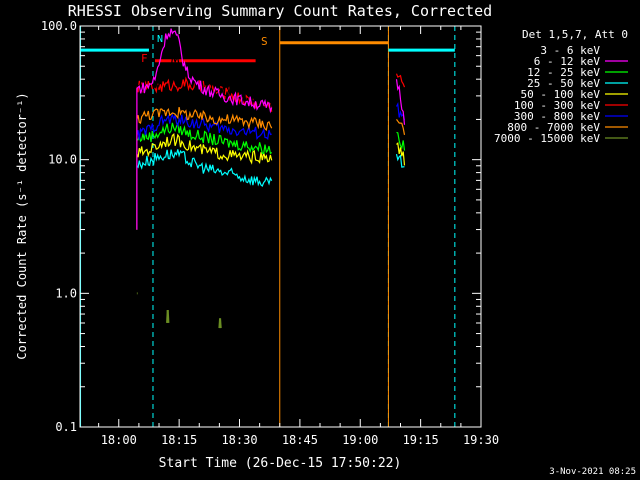  I want to click on y-tick-label-0: 0.1, so click(66, 427).